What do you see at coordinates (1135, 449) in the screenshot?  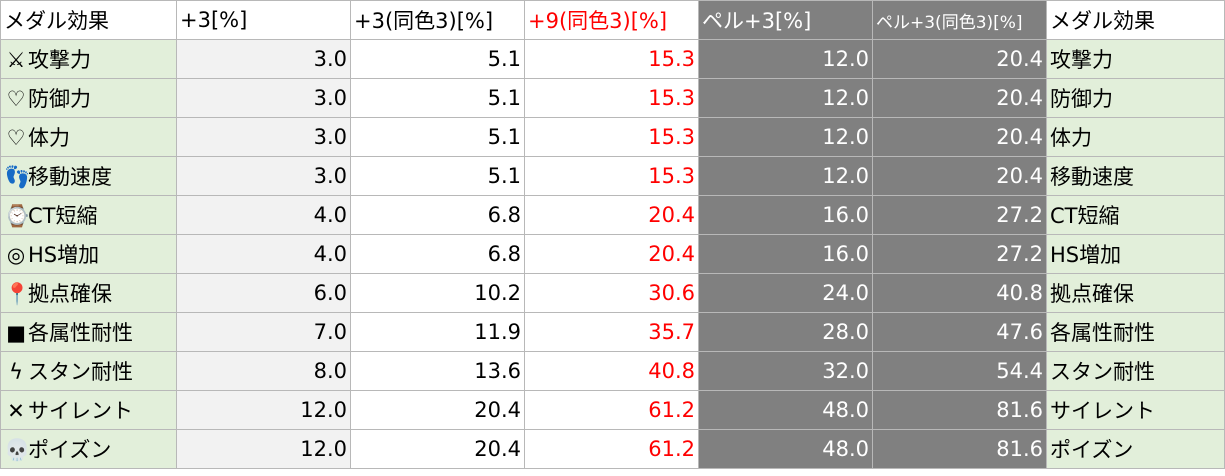 I see `effect-name-right: ポイズン` at bounding box center [1135, 449].